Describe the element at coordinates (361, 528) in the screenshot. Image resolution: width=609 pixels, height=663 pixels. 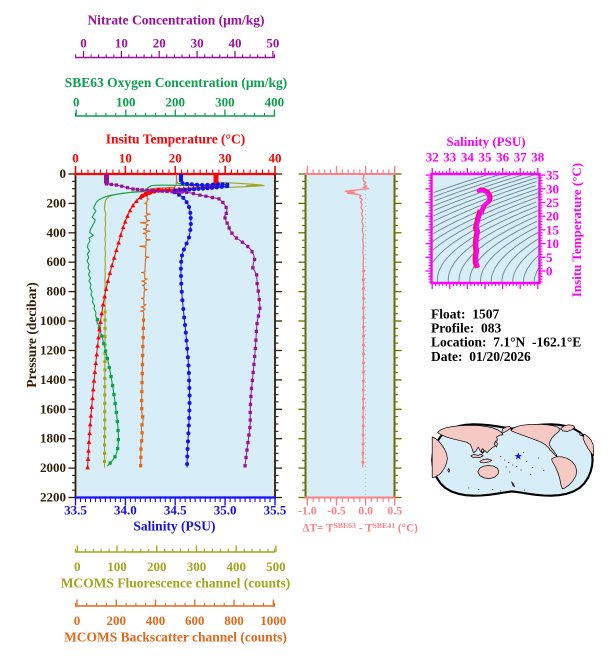
I see `svg-text: ΔT= TSBE63 - TSBE41 (°C)` at that location.